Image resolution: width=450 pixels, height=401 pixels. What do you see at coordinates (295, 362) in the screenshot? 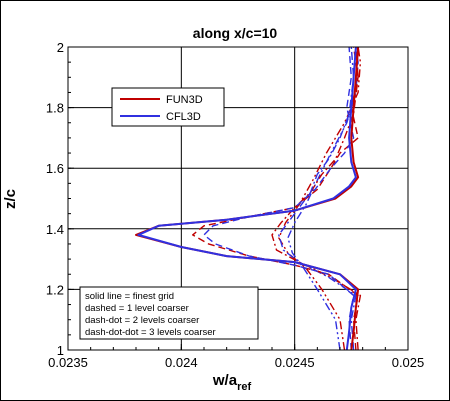
I see `x-tick-label: 0.0245` at bounding box center [295, 362].